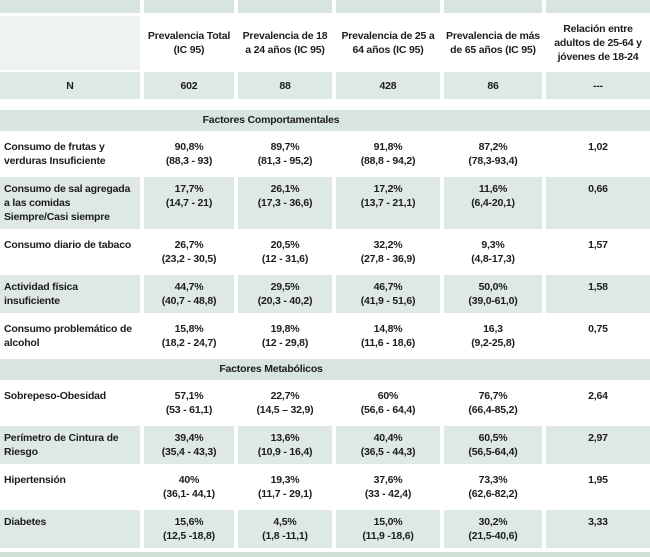 The image size is (650, 557). I want to click on confidence-interval: (12 - 31,6), so click(285, 259).